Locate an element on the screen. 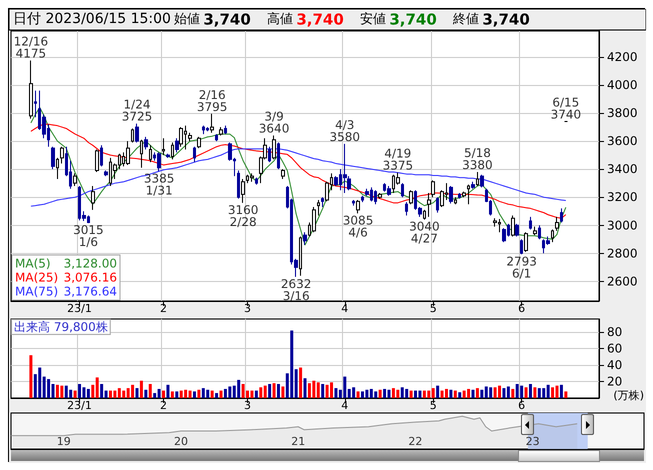 The width and height of the screenshot is (653, 470). annotation: 3085 4/6 is located at coordinates (358, 226).